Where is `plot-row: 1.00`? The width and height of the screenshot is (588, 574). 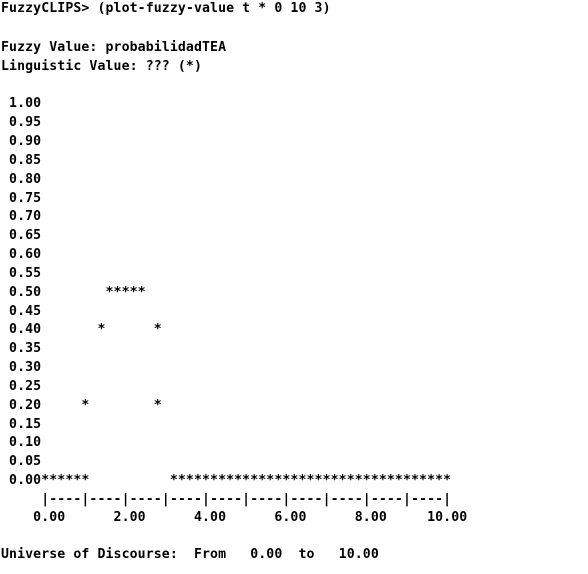 plot-row: 1.00 is located at coordinates (21, 103).